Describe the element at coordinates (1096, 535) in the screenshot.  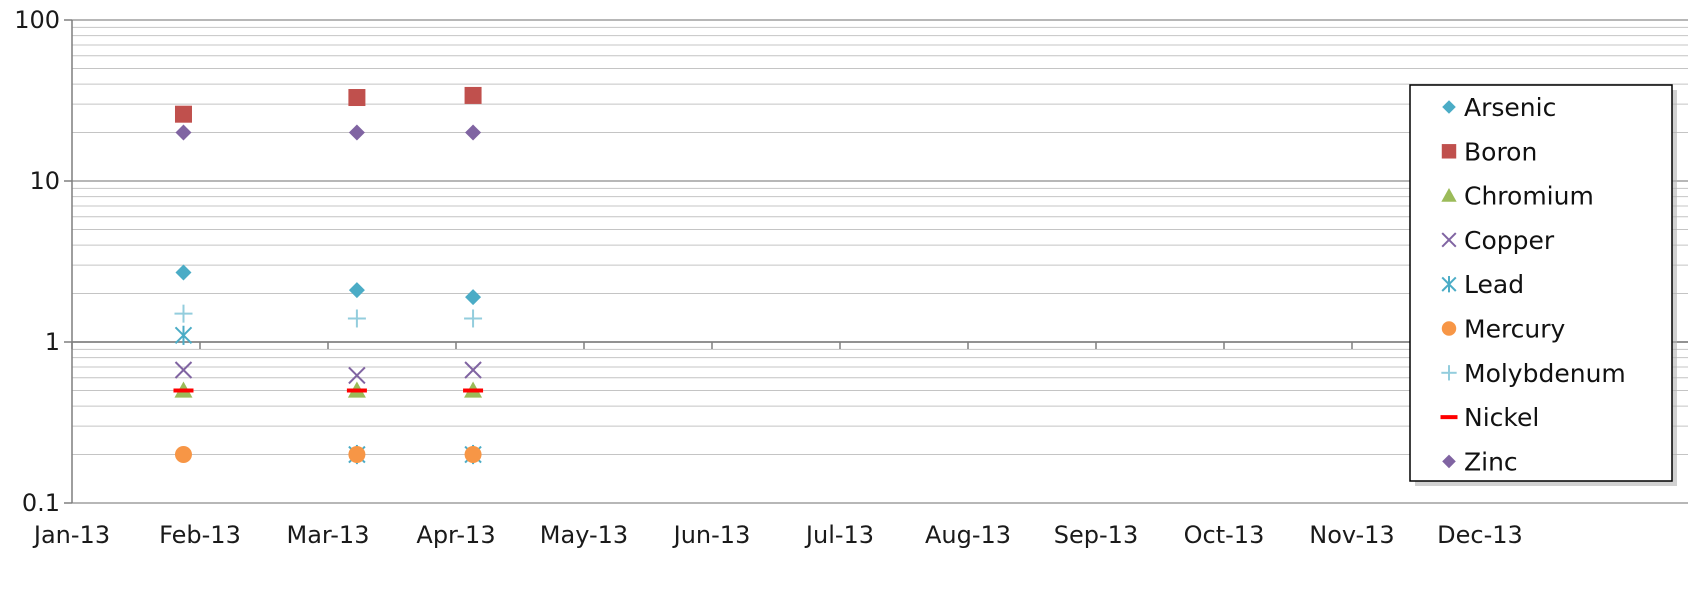
I see `x-tick-label: Sep-13` at that location.